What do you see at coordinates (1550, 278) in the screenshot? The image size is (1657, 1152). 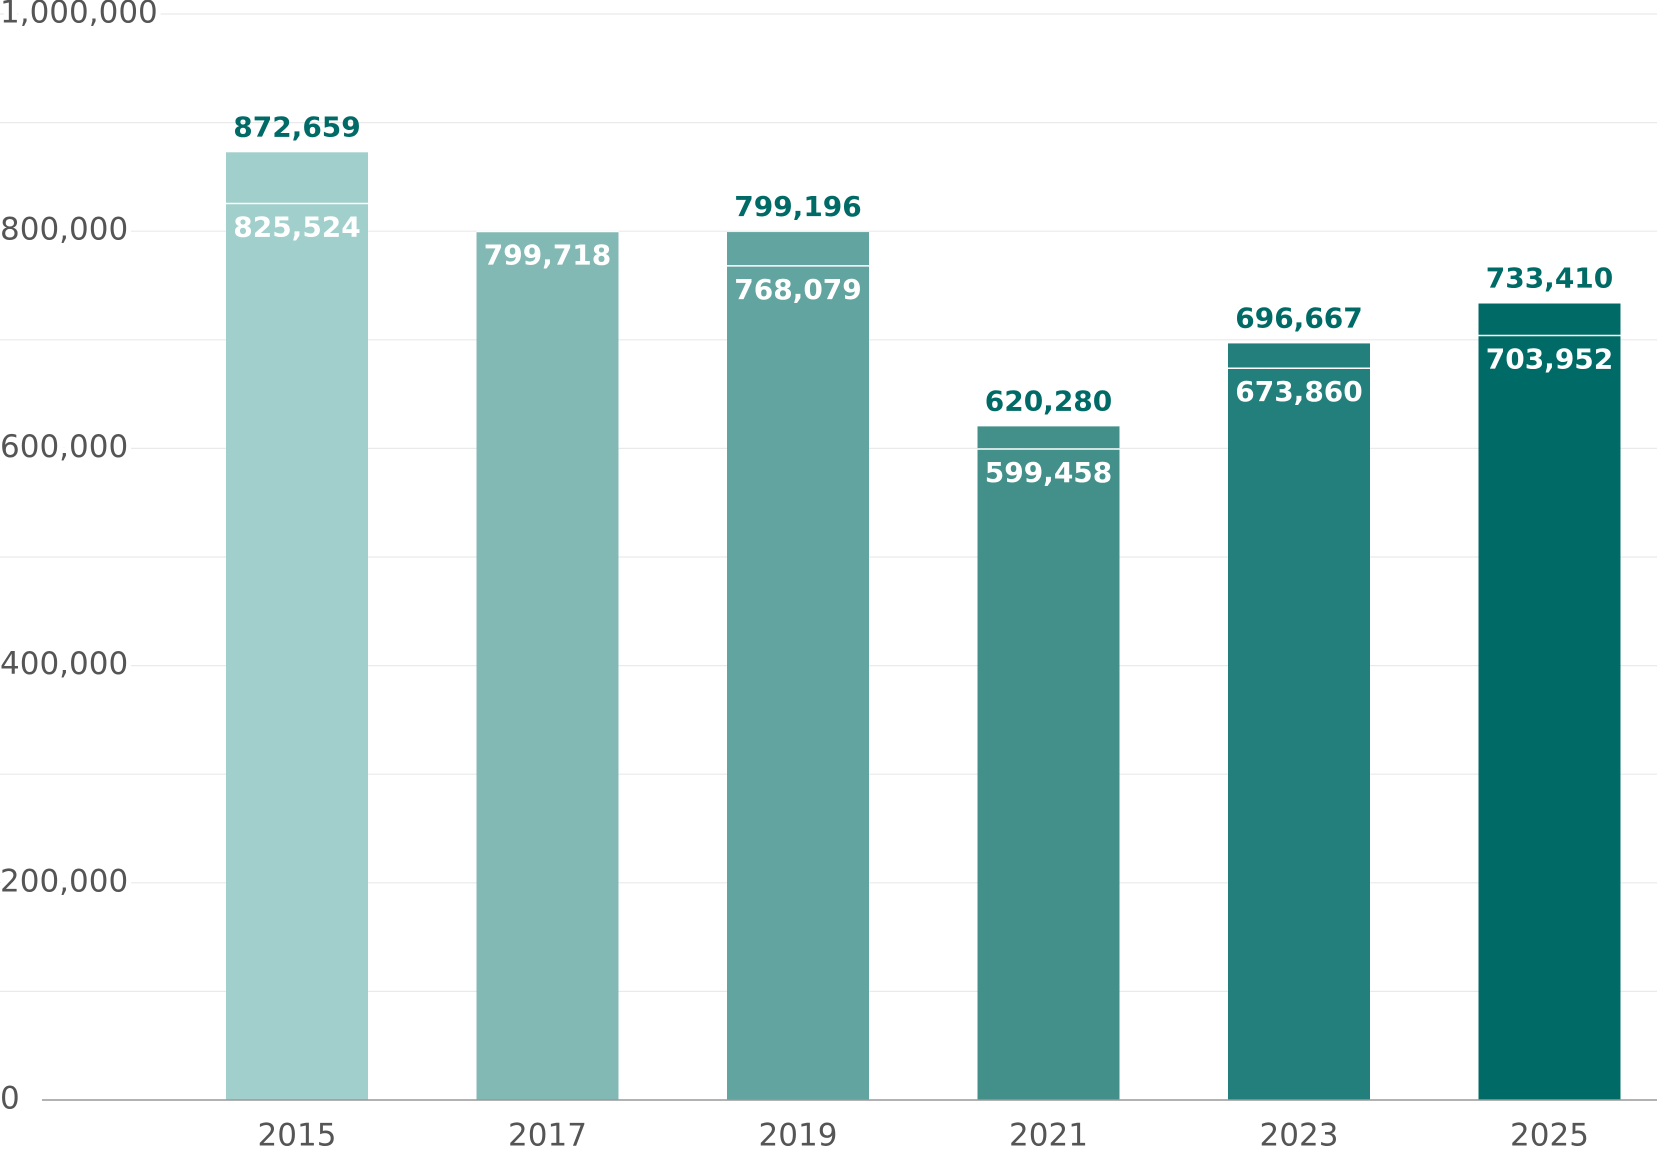 I see `total-label: 733,410` at bounding box center [1550, 278].